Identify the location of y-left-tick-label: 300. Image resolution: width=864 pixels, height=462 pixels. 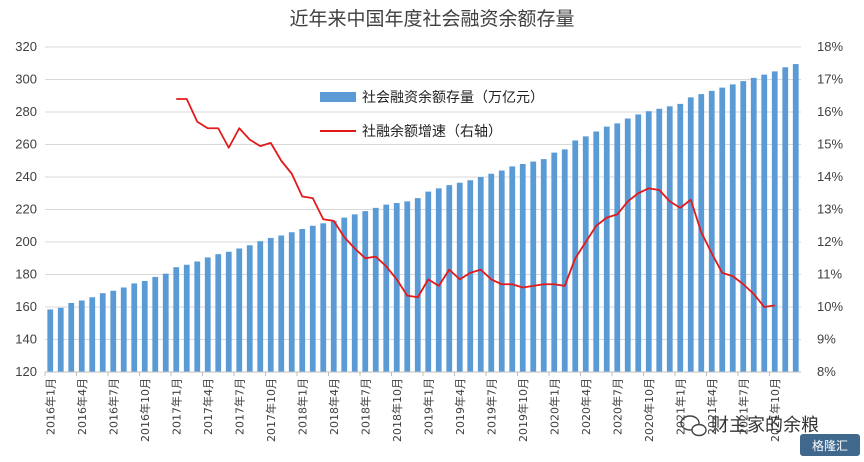
(26, 79).